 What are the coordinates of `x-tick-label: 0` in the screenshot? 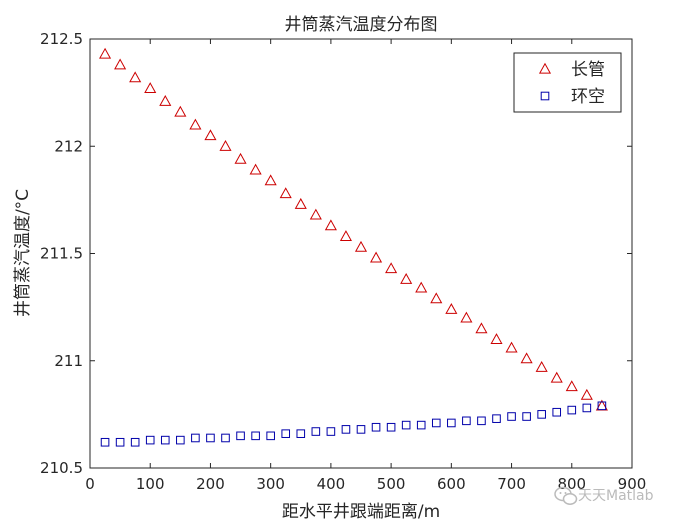 It's located at (90, 484).